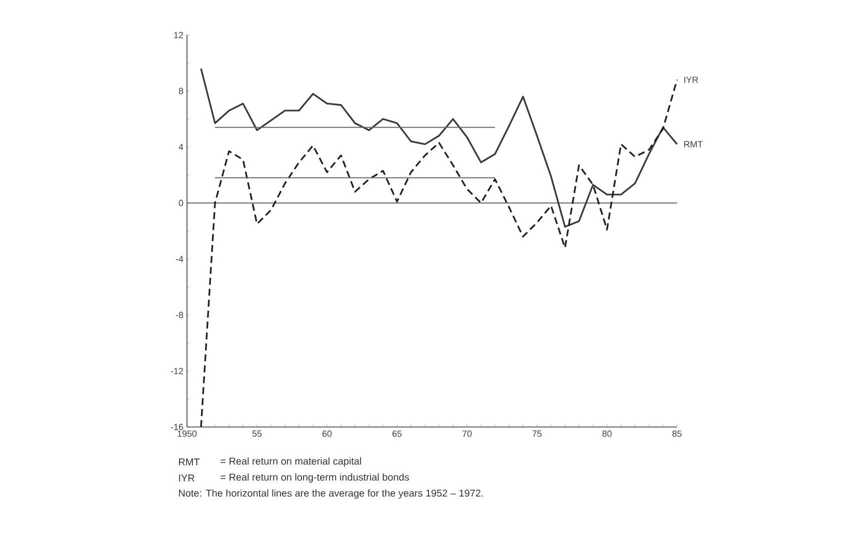 The width and height of the screenshot is (857, 533). What do you see at coordinates (290, 462) in the screenshot?
I see `text: = Real return on material capital` at bounding box center [290, 462].